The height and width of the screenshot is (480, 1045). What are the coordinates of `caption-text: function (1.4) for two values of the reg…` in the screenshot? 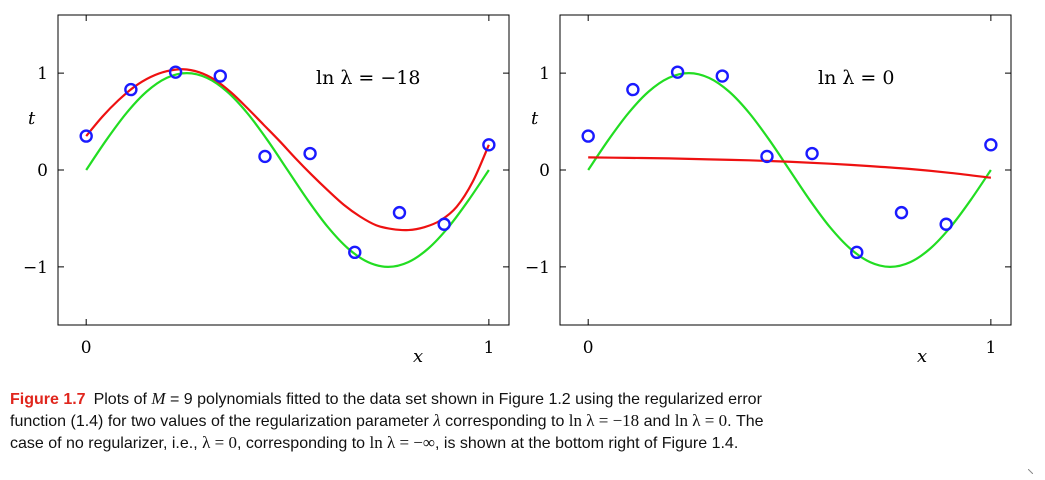 It's located at (222, 421).